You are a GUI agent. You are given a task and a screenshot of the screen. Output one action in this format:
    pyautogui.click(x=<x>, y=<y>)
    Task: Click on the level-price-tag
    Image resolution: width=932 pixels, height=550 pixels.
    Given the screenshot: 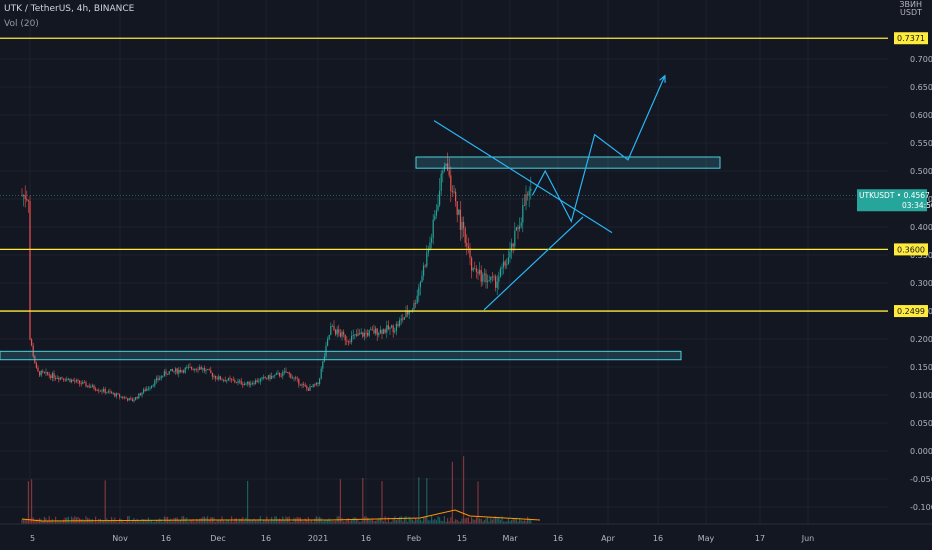 What is the action you would take?
    pyautogui.click(x=911, y=249)
    